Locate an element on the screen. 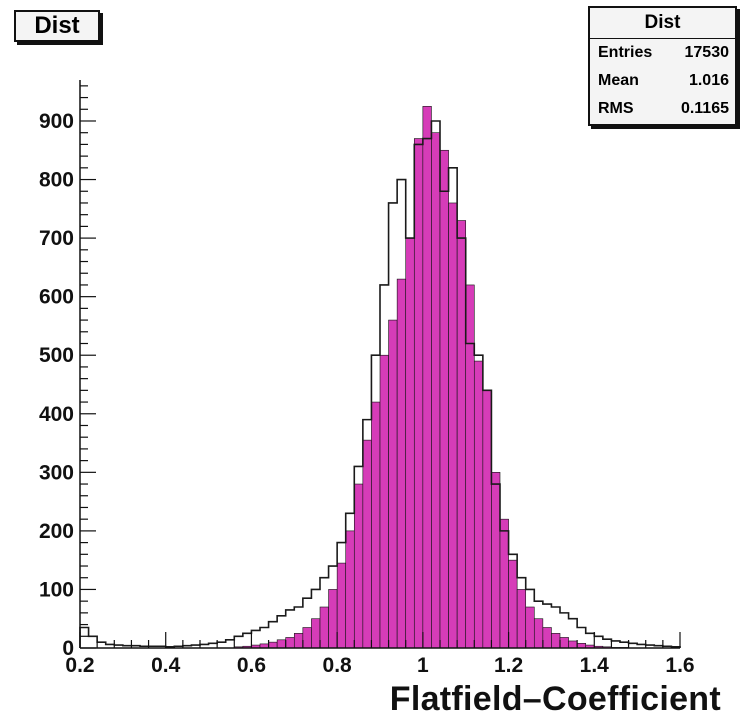 Image resolution: width=745 pixels, height=720 pixels. x-tick-label: 1.4 is located at coordinates (595, 665).